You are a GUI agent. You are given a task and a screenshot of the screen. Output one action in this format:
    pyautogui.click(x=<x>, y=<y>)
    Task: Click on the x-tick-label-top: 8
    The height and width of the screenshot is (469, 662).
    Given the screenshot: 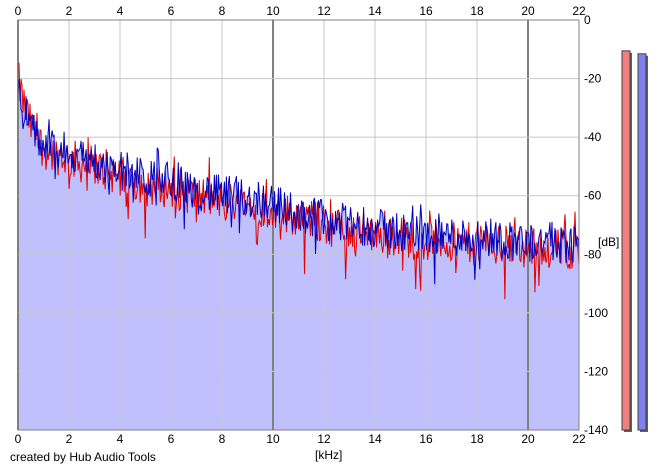 What is the action you would take?
    pyautogui.click(x=222, y=11)
    